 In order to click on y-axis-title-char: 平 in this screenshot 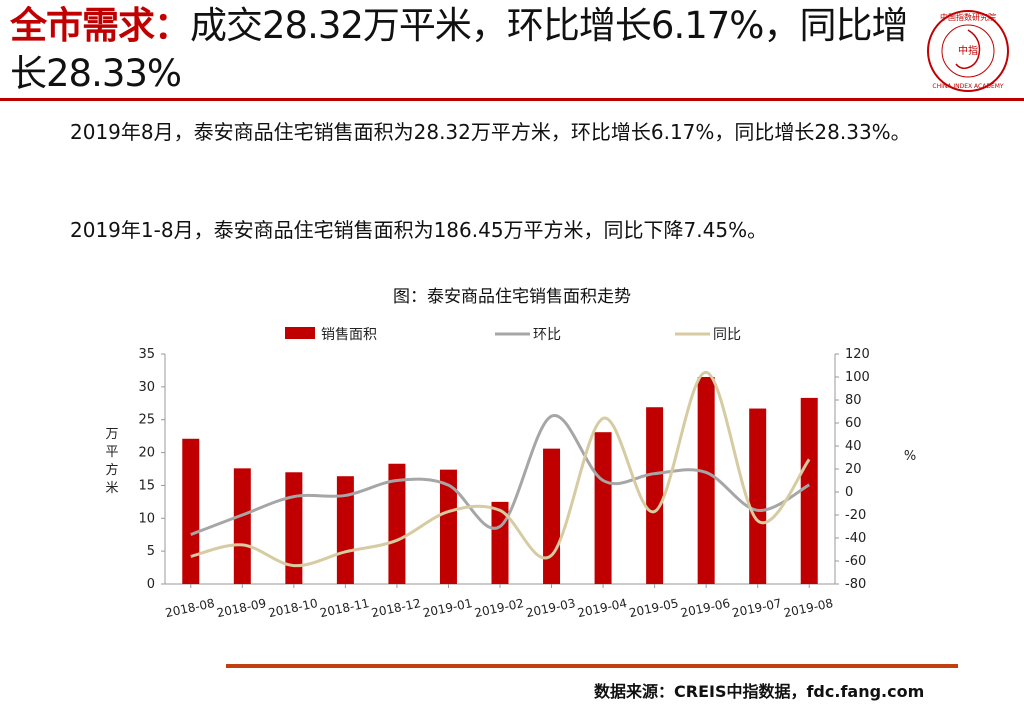, I will do `click(111, 452)`.